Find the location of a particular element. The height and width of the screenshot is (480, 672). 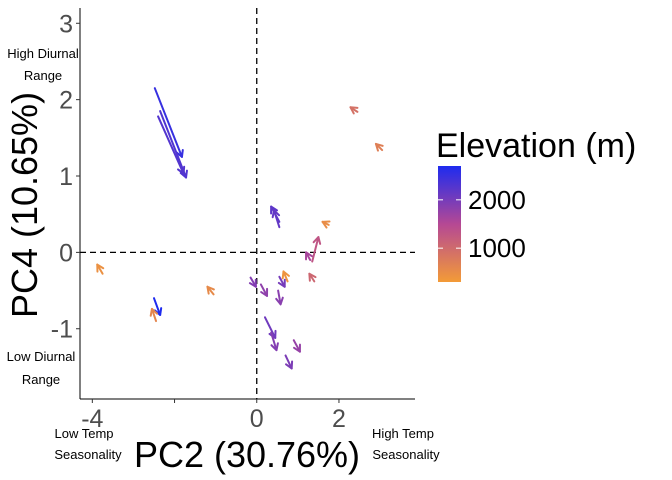

y-tick-label: 1 is located at coordinates (66, 177).